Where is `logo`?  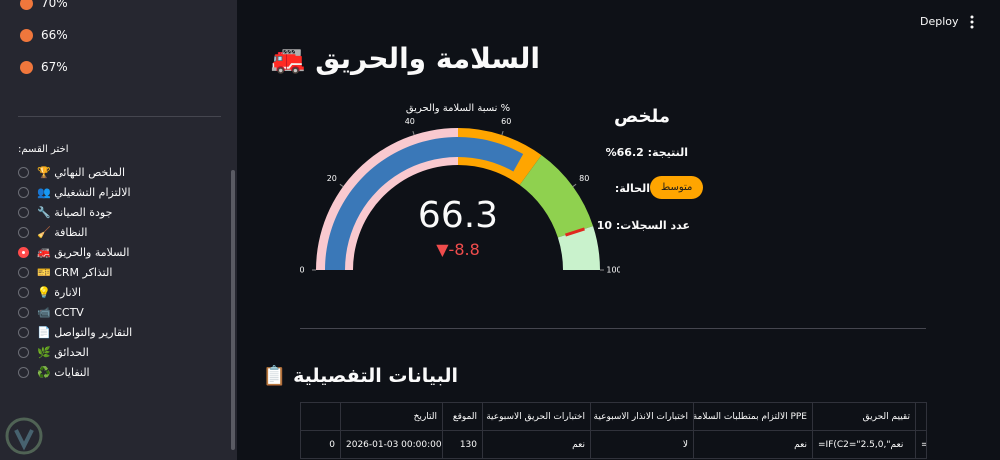 logo is located at coordinates (24, 436).